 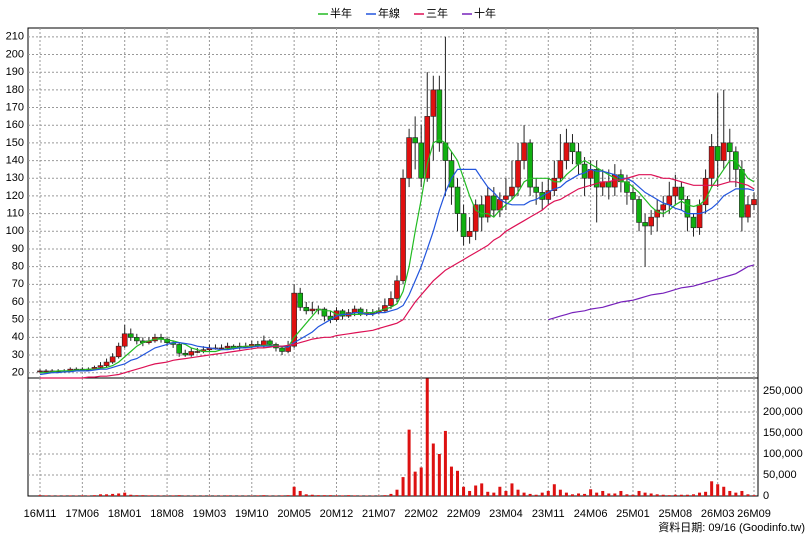 I want to click on x-tick-label: 16M11, so click(x=40, y=514).